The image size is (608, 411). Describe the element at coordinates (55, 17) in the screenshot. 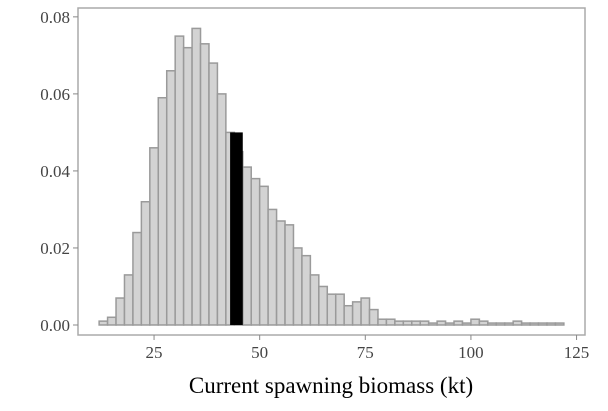

I see `y-tick-label: 0.08` at that location.